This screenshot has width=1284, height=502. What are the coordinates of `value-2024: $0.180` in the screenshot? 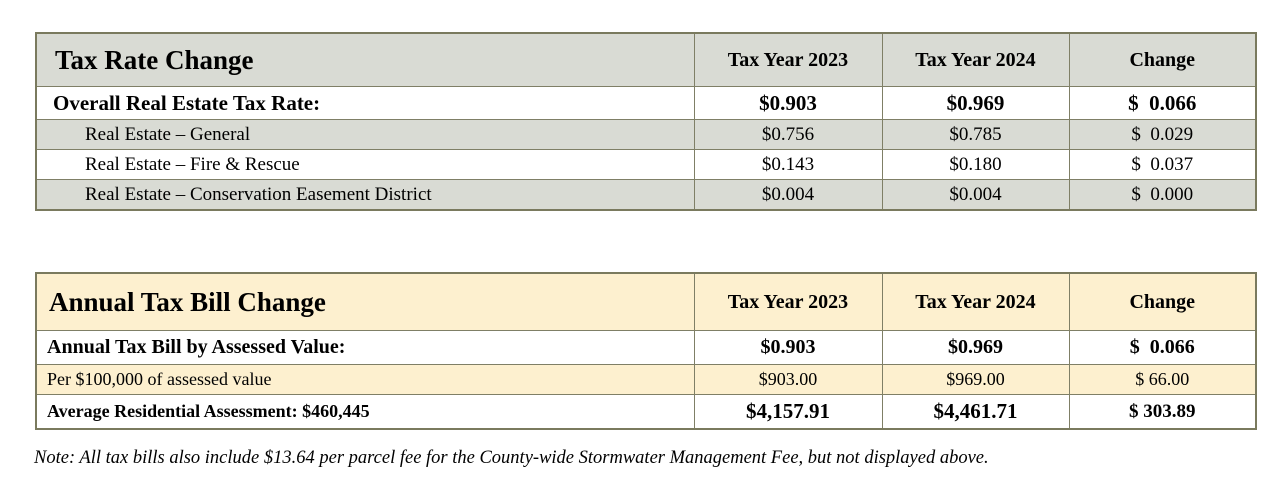 It's located at (975, 164).